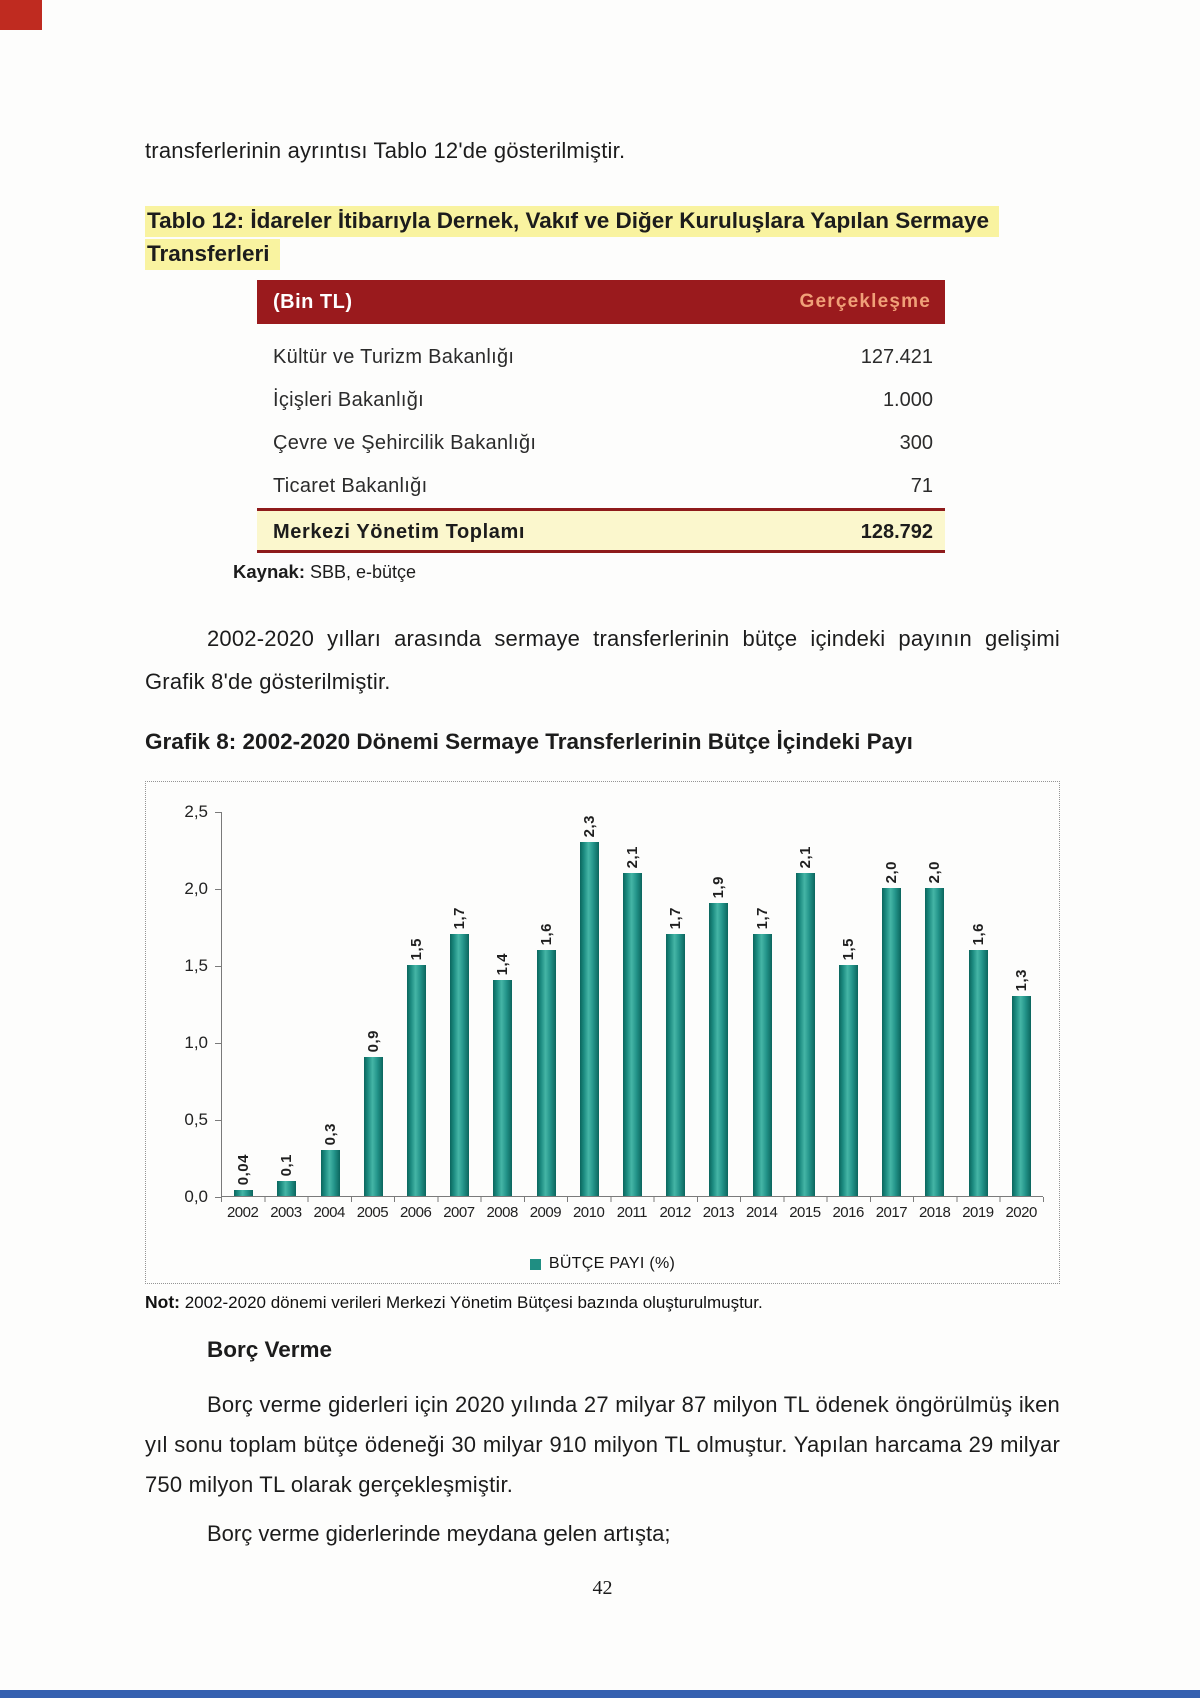  Describe the element at coordinates (612, 1263) in the screenshot. I see `legend-label: BÜTÇE PAYI (%)` at that location.